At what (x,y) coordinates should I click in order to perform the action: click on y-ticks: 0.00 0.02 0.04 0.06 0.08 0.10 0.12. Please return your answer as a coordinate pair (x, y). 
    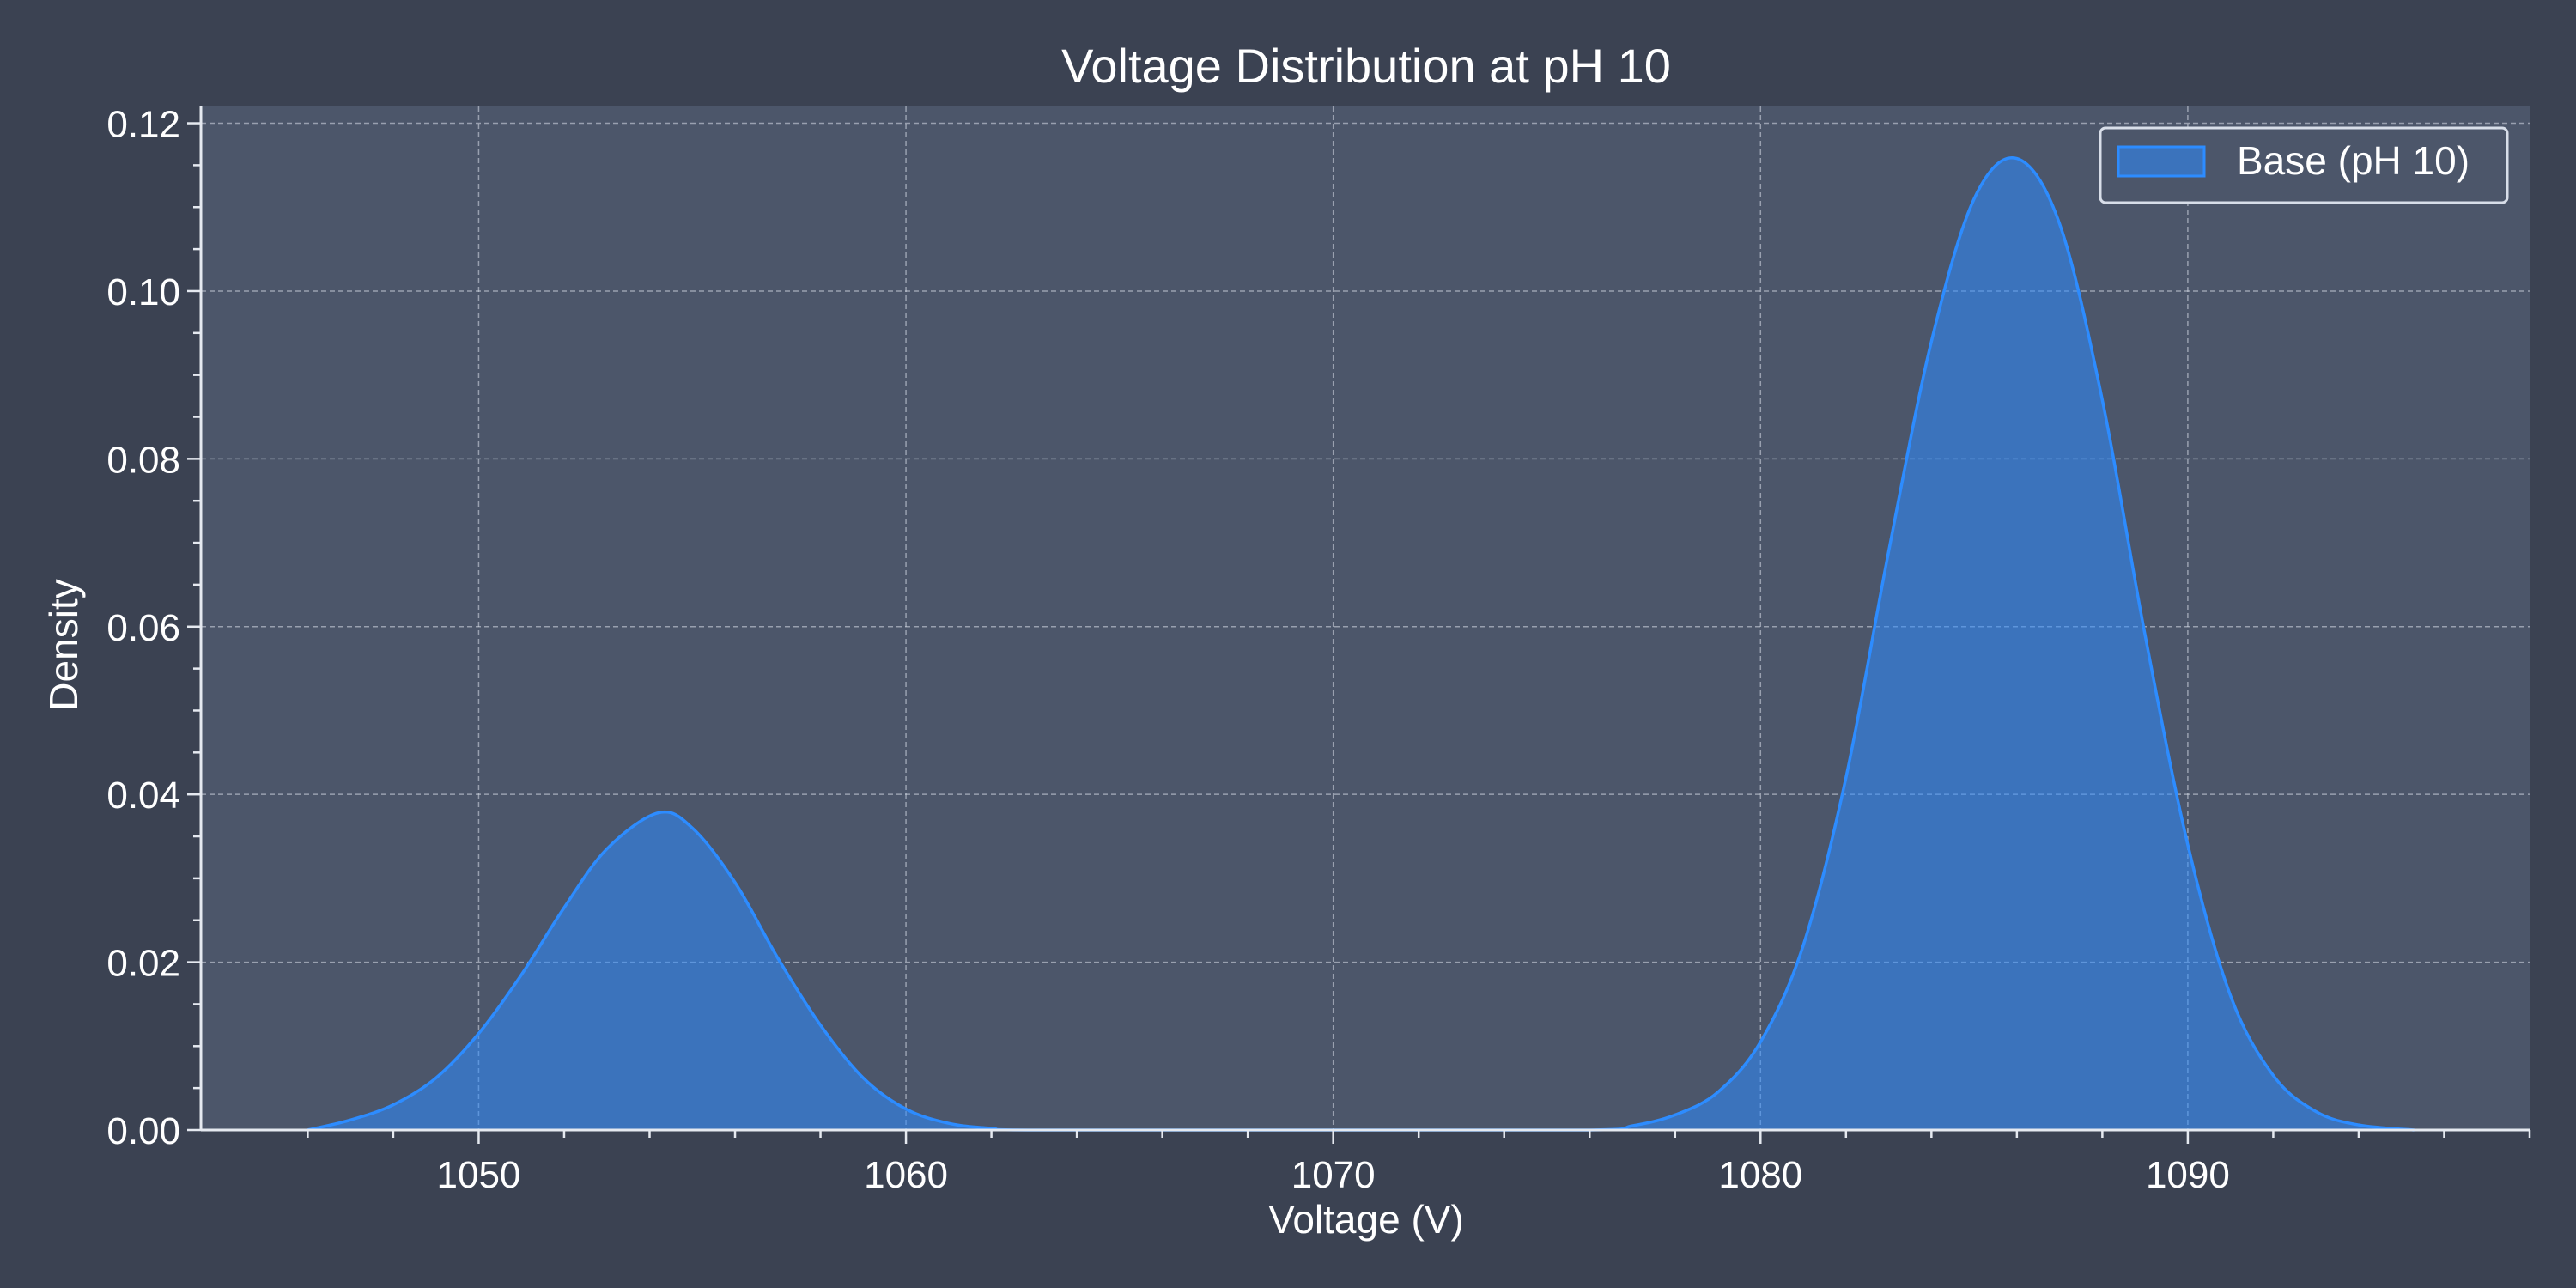
    Looking at the image, I should click on (153, 628).